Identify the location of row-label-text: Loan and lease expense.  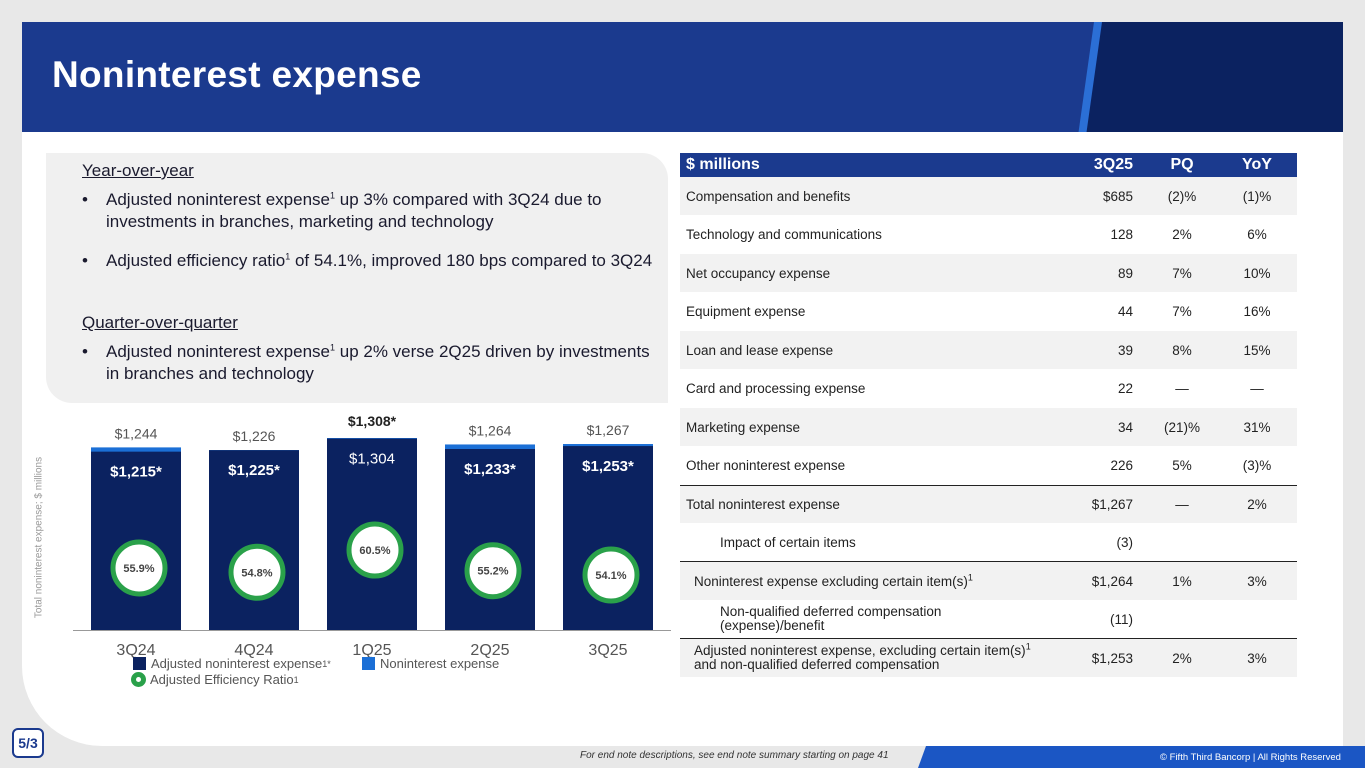
(760, 350).